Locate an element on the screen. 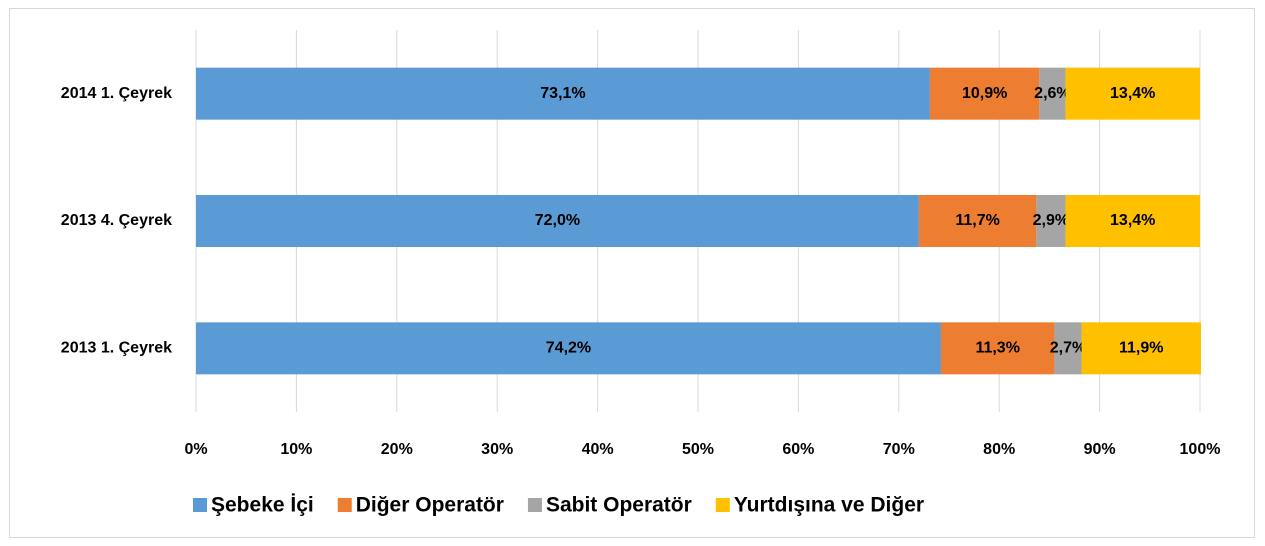  data-label: 74,2% is located at coordinates (568, 348).